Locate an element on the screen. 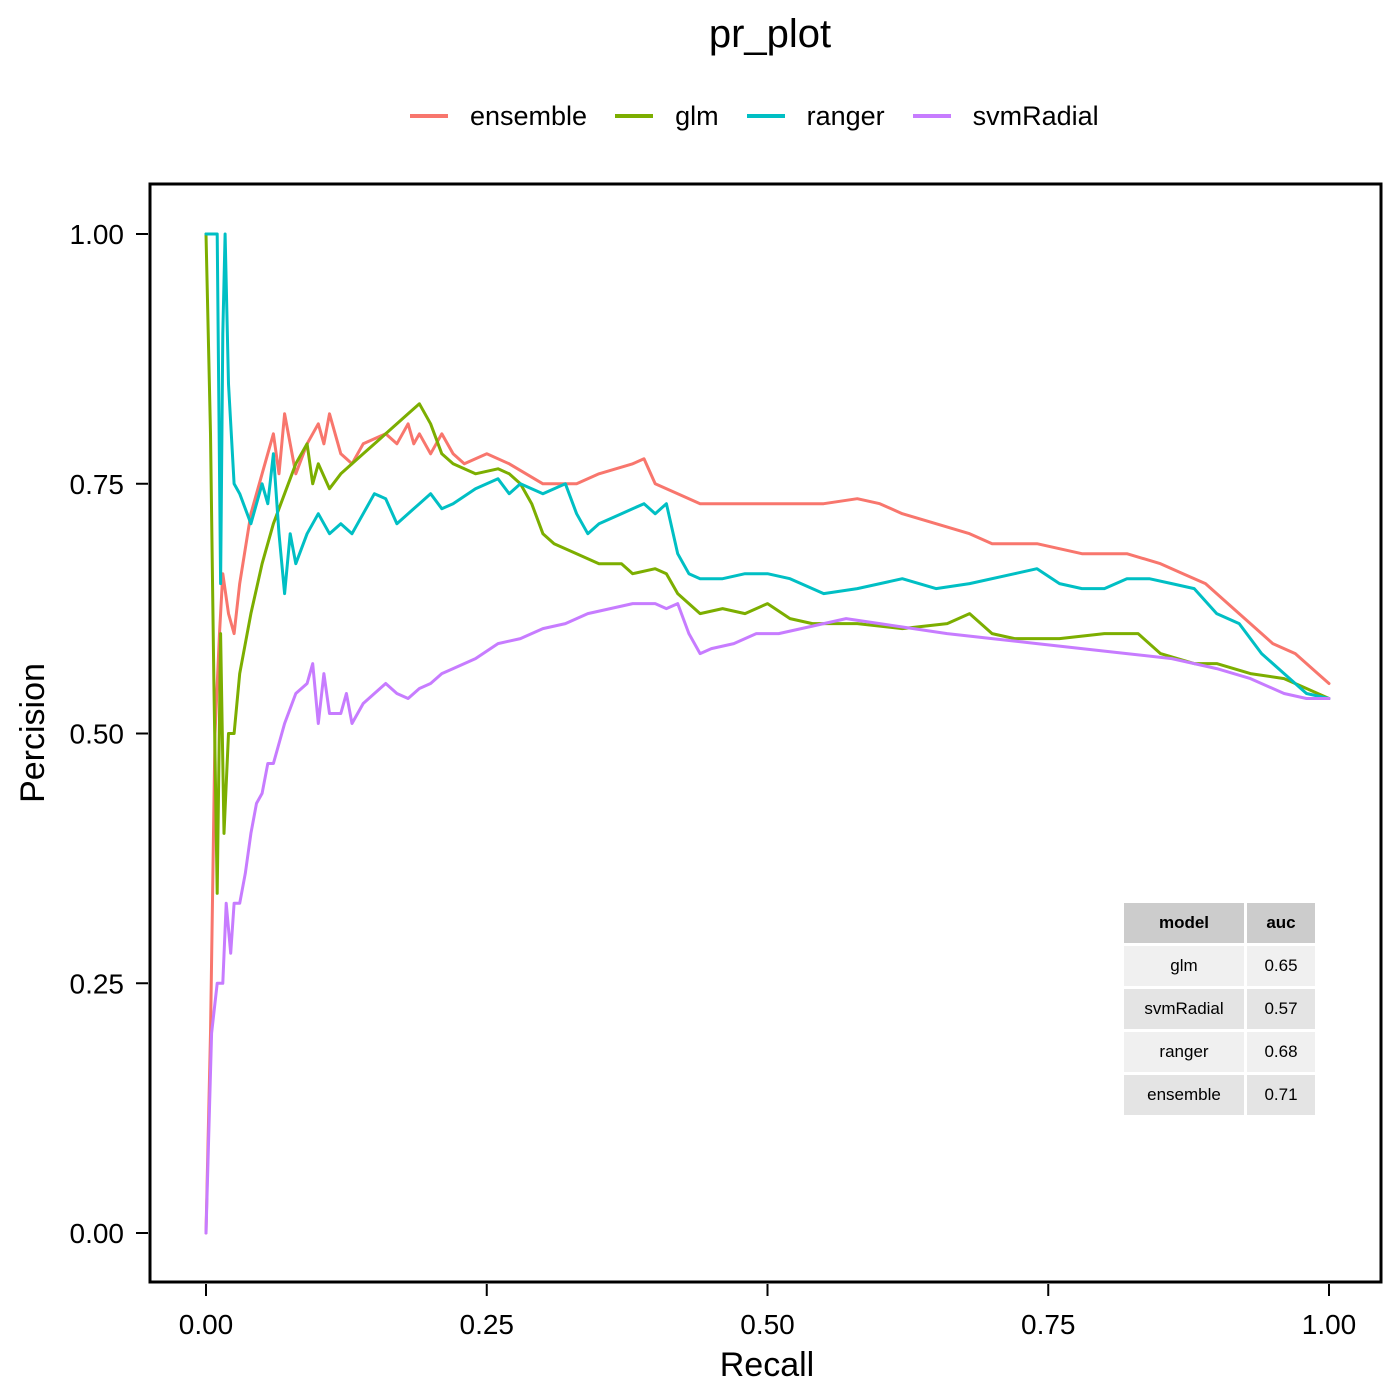 Image resolution: width=1400 pixels, height=1400 pixels. auc-table-row: glm 0.65 is located at coordinates (1219, 966).